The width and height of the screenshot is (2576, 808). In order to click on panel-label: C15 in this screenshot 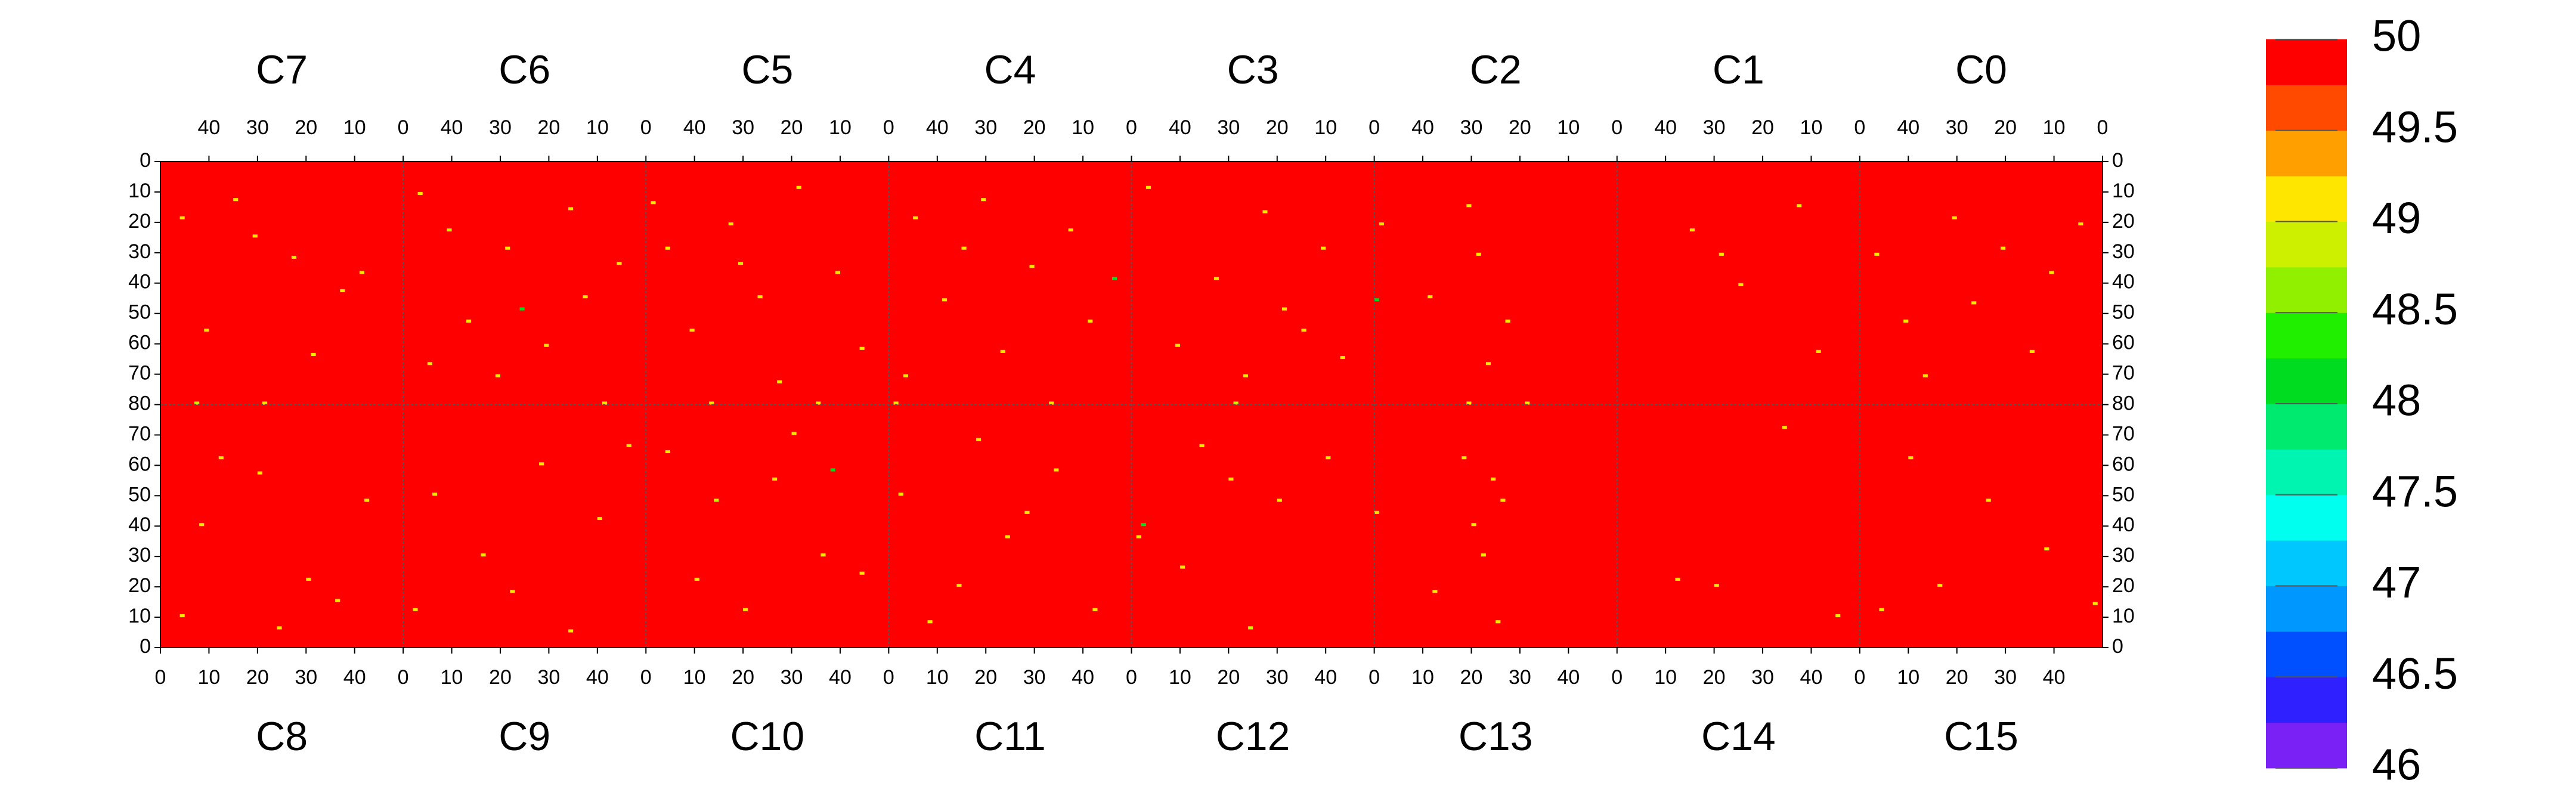, I will do `click(1981, 737)`.